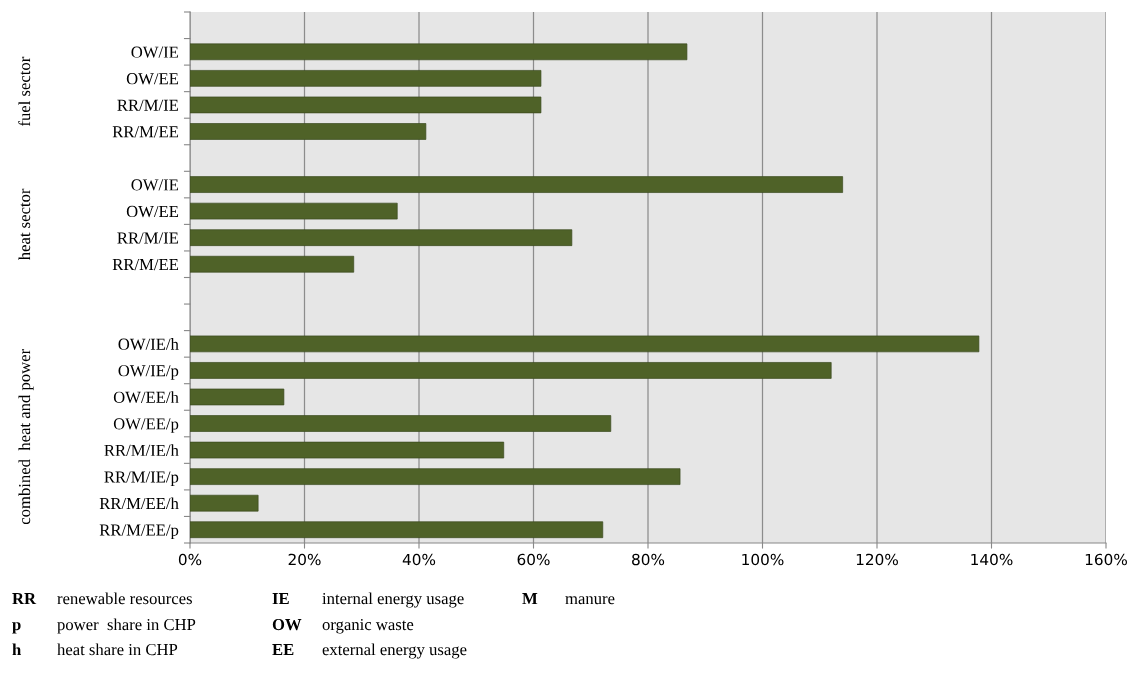  I want to click on x-tick-label: 60%, so click(533, 559).